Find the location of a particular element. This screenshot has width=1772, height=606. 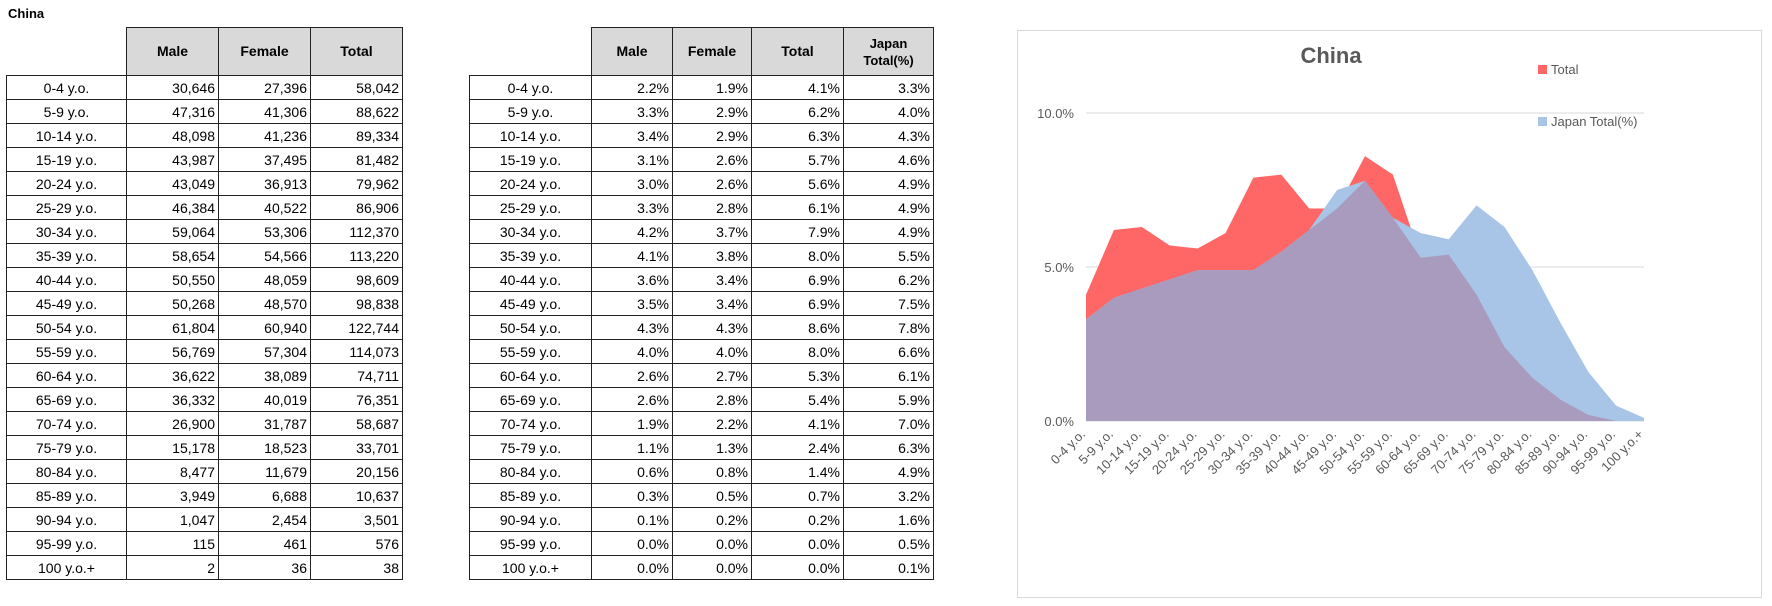

japan-pct-cell: 4.0% is located at coordinates (888, 111).